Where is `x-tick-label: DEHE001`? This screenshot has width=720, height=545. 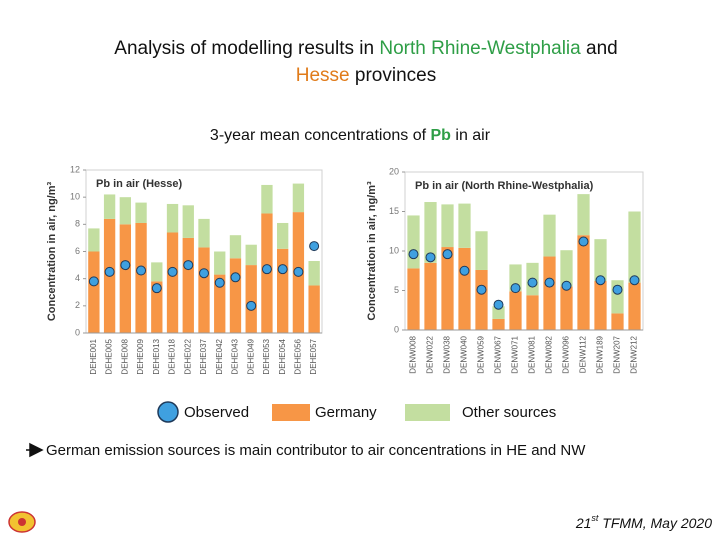 x-tick-label: DEHE001 is located at coordinates (93, 356).